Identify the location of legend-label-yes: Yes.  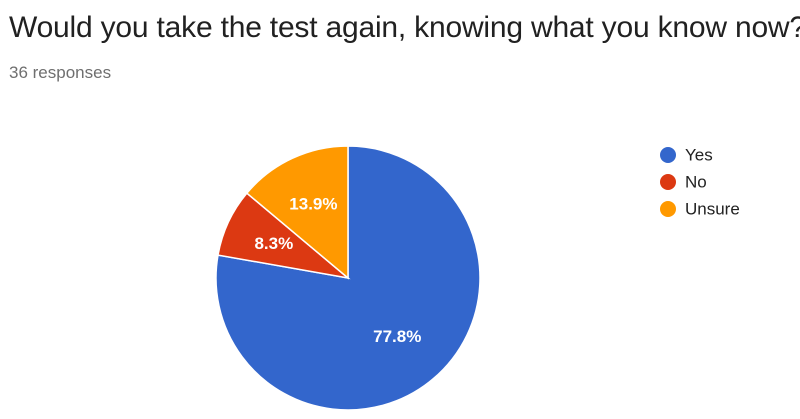
(699, 155).